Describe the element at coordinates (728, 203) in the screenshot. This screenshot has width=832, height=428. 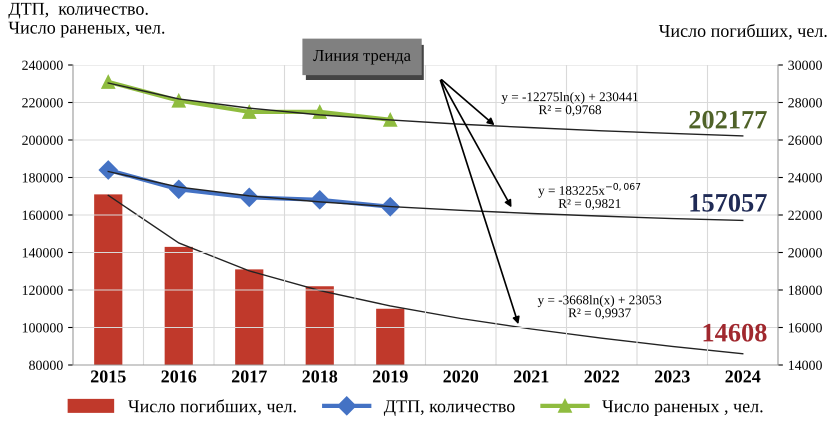
I see `annotation: 157057` at that location.